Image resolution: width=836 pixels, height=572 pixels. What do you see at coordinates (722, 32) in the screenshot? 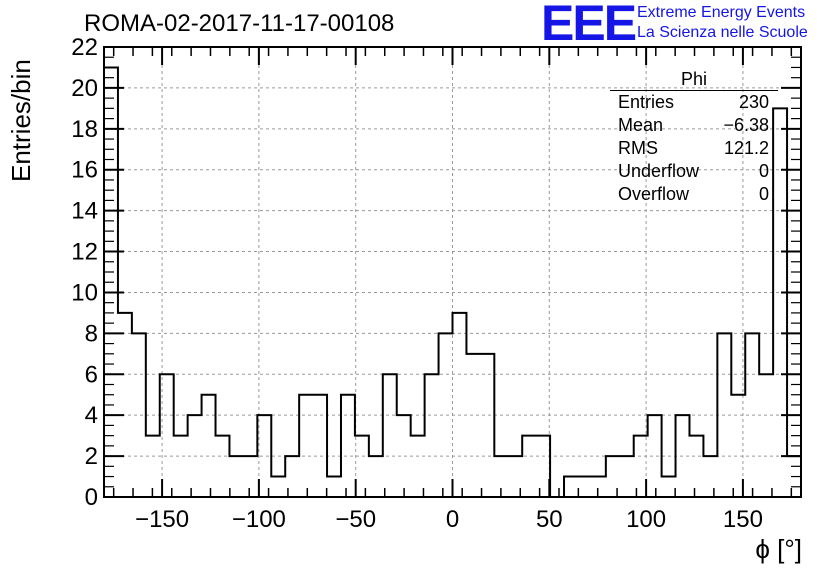
I see `logo-line-2: La Scienza nelle Scuole` at bounding box center [722, 32].